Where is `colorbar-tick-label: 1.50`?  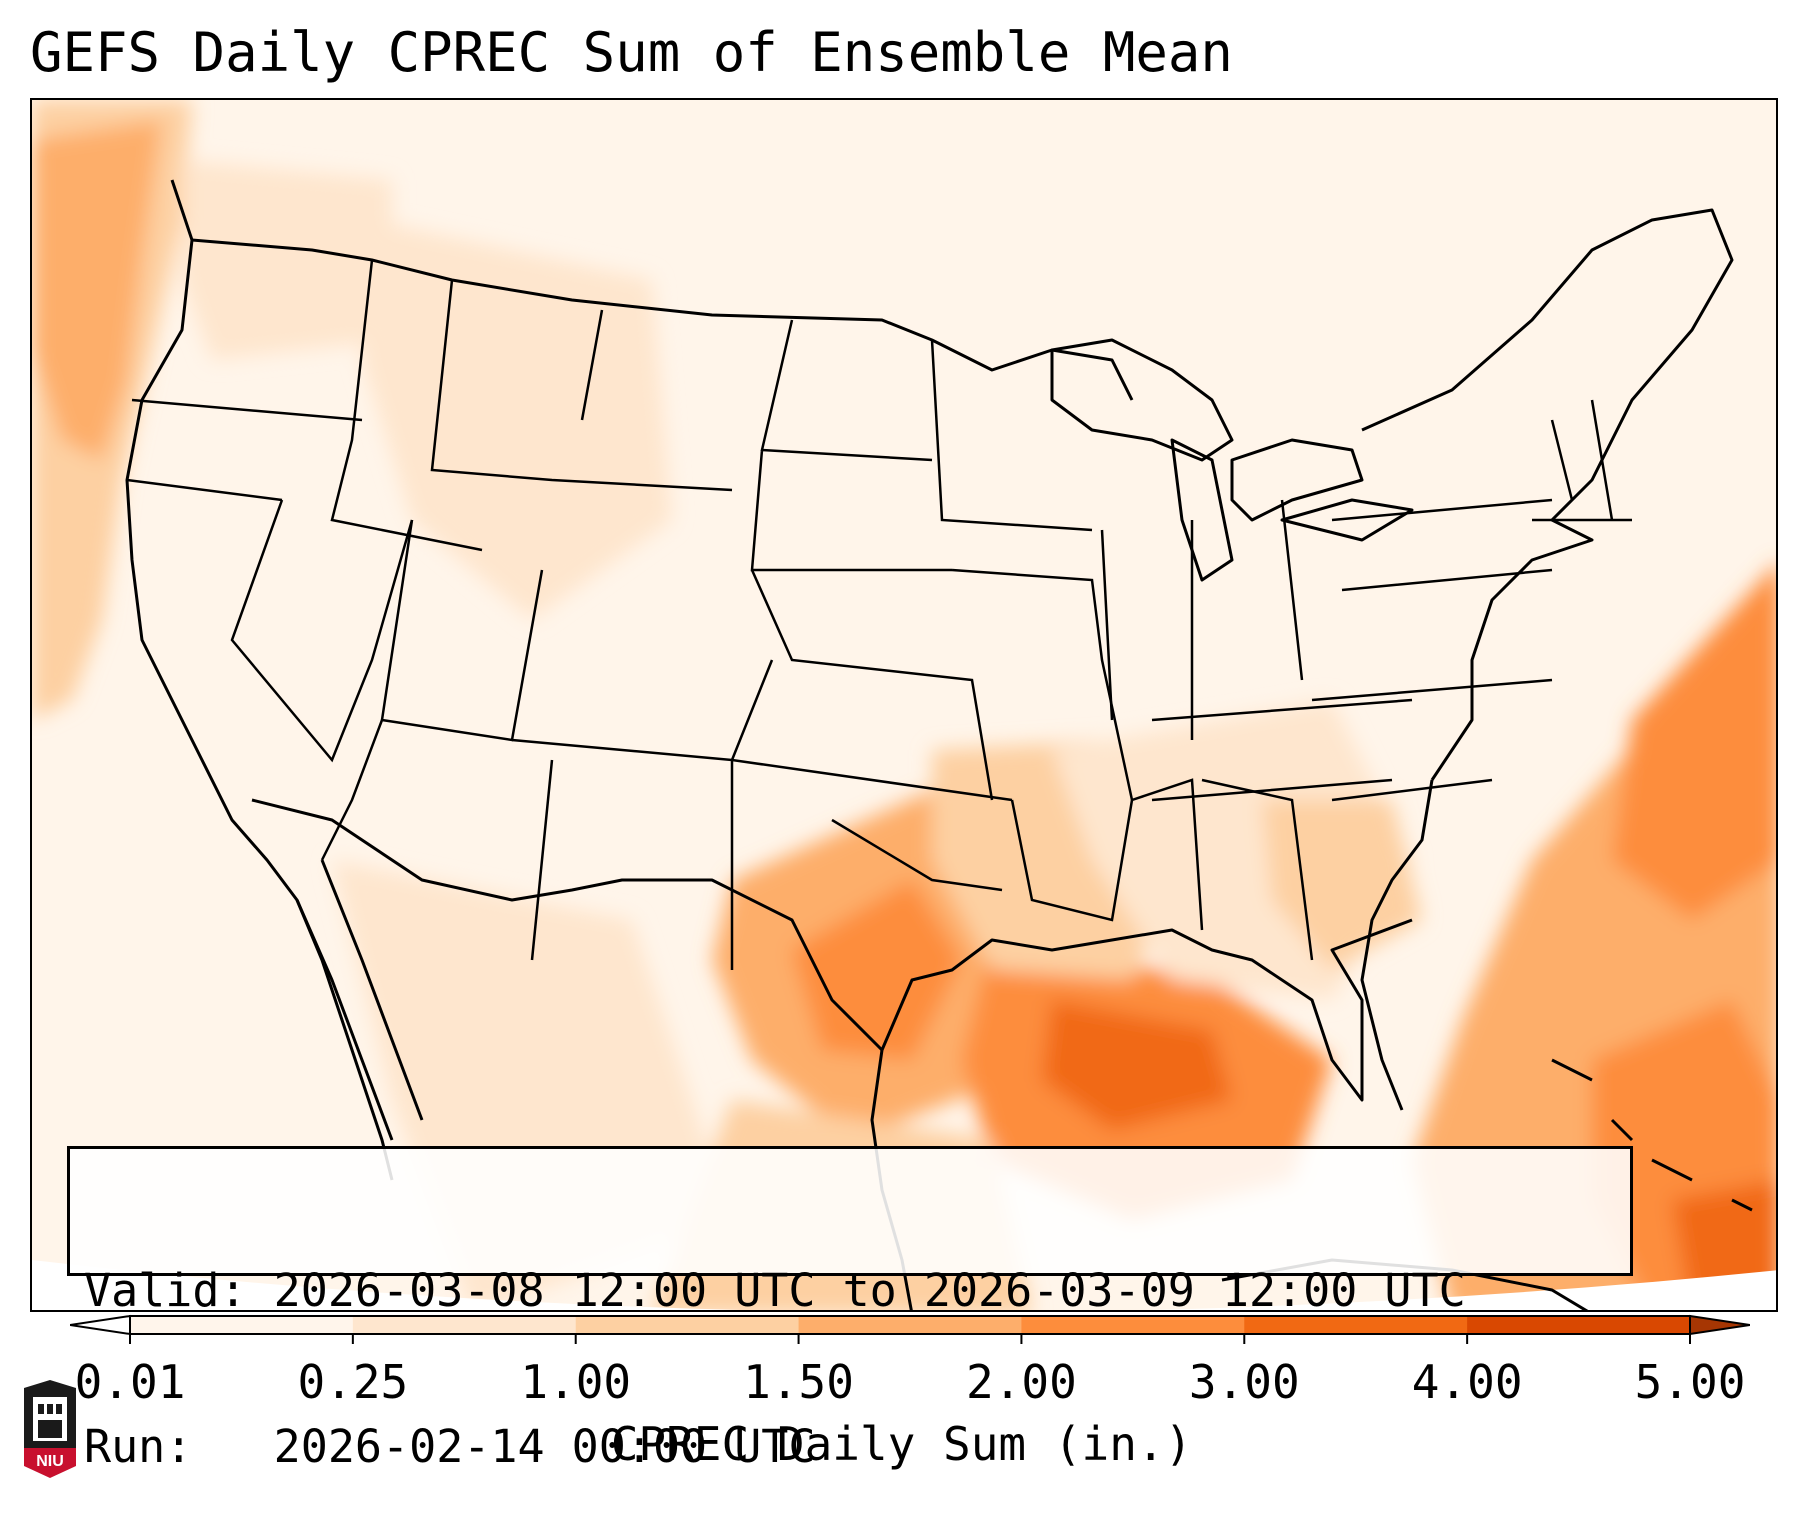 colorbar-tick-label: 1.50 is located at coordinates (798, 1382).